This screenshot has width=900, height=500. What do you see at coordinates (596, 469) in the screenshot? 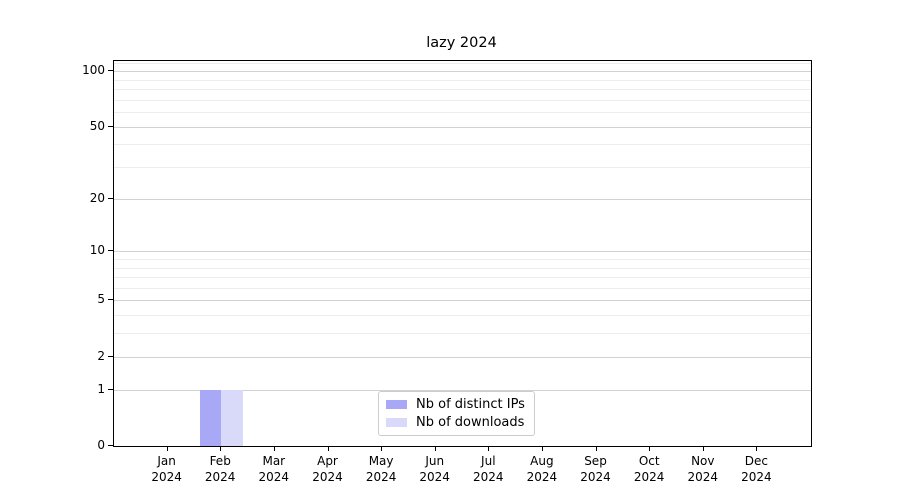
I see `x-tick-label: Sep 2024` at bounding box center [596, 469].